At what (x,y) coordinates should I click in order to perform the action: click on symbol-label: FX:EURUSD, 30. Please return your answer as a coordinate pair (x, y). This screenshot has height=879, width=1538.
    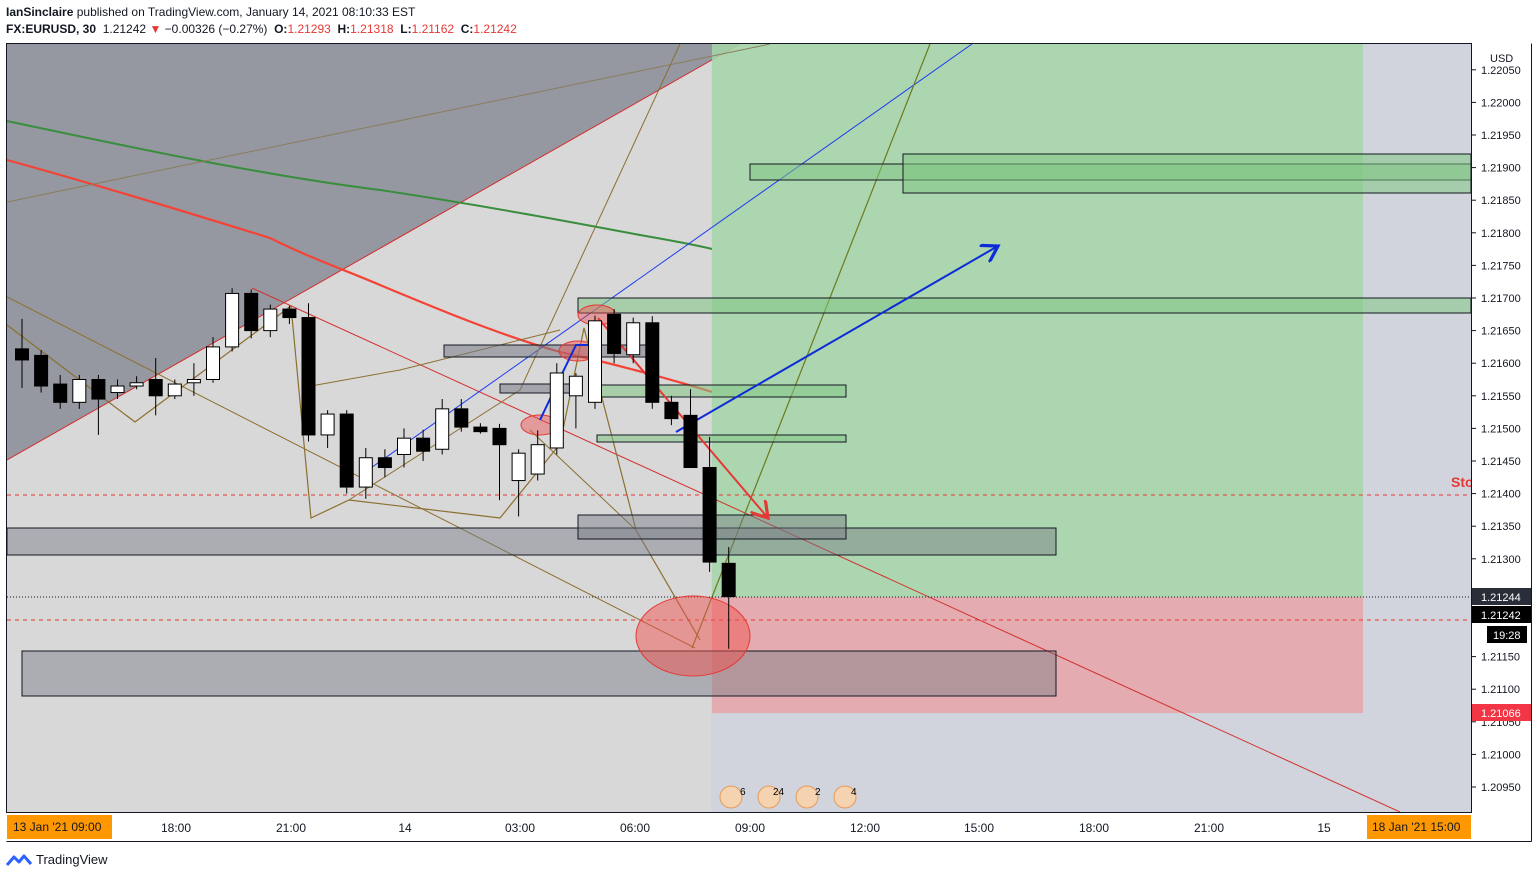
    Looking at the image, I should click on (51, 29).